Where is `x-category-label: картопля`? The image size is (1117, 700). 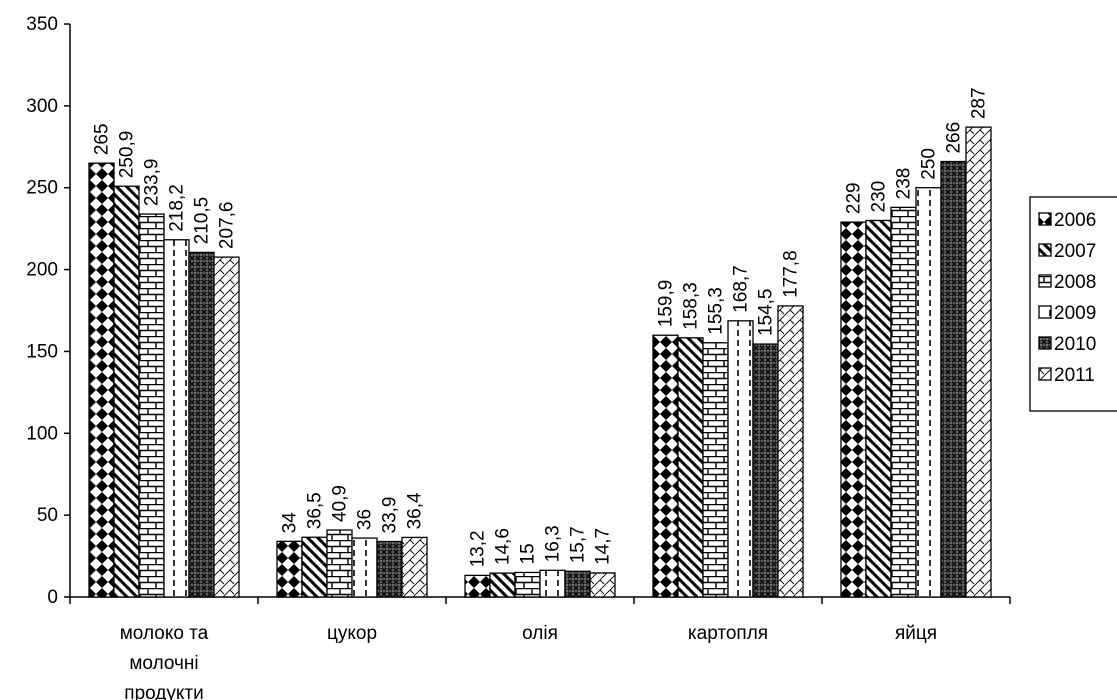 x-category-label: картопля is located at coordinates (728, 633).